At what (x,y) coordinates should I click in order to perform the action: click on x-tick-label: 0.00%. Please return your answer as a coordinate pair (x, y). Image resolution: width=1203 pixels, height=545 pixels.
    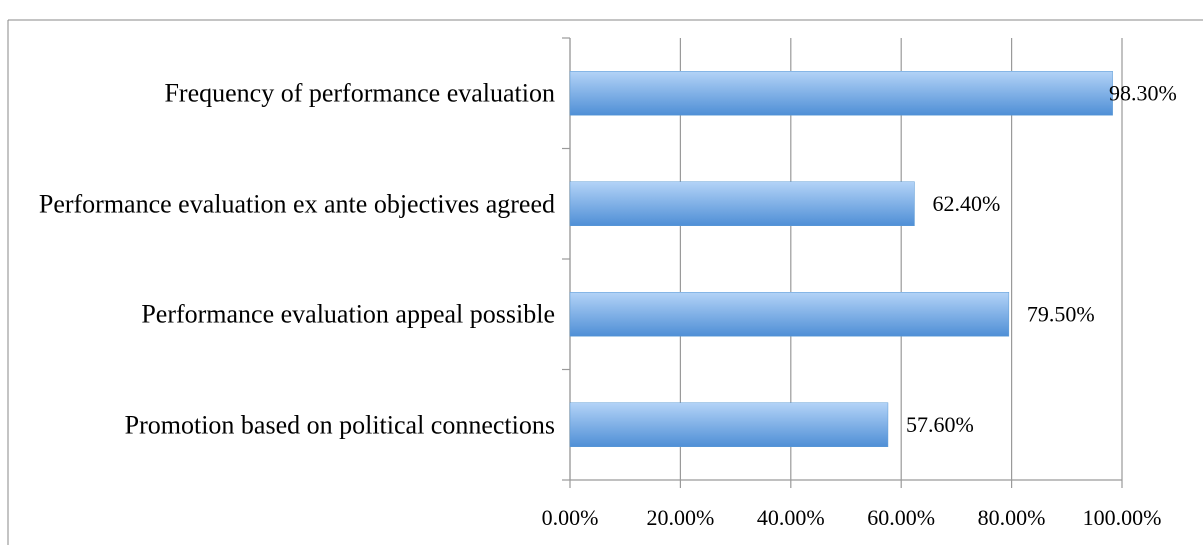
    Looking at the image, I should click on (570, 517).